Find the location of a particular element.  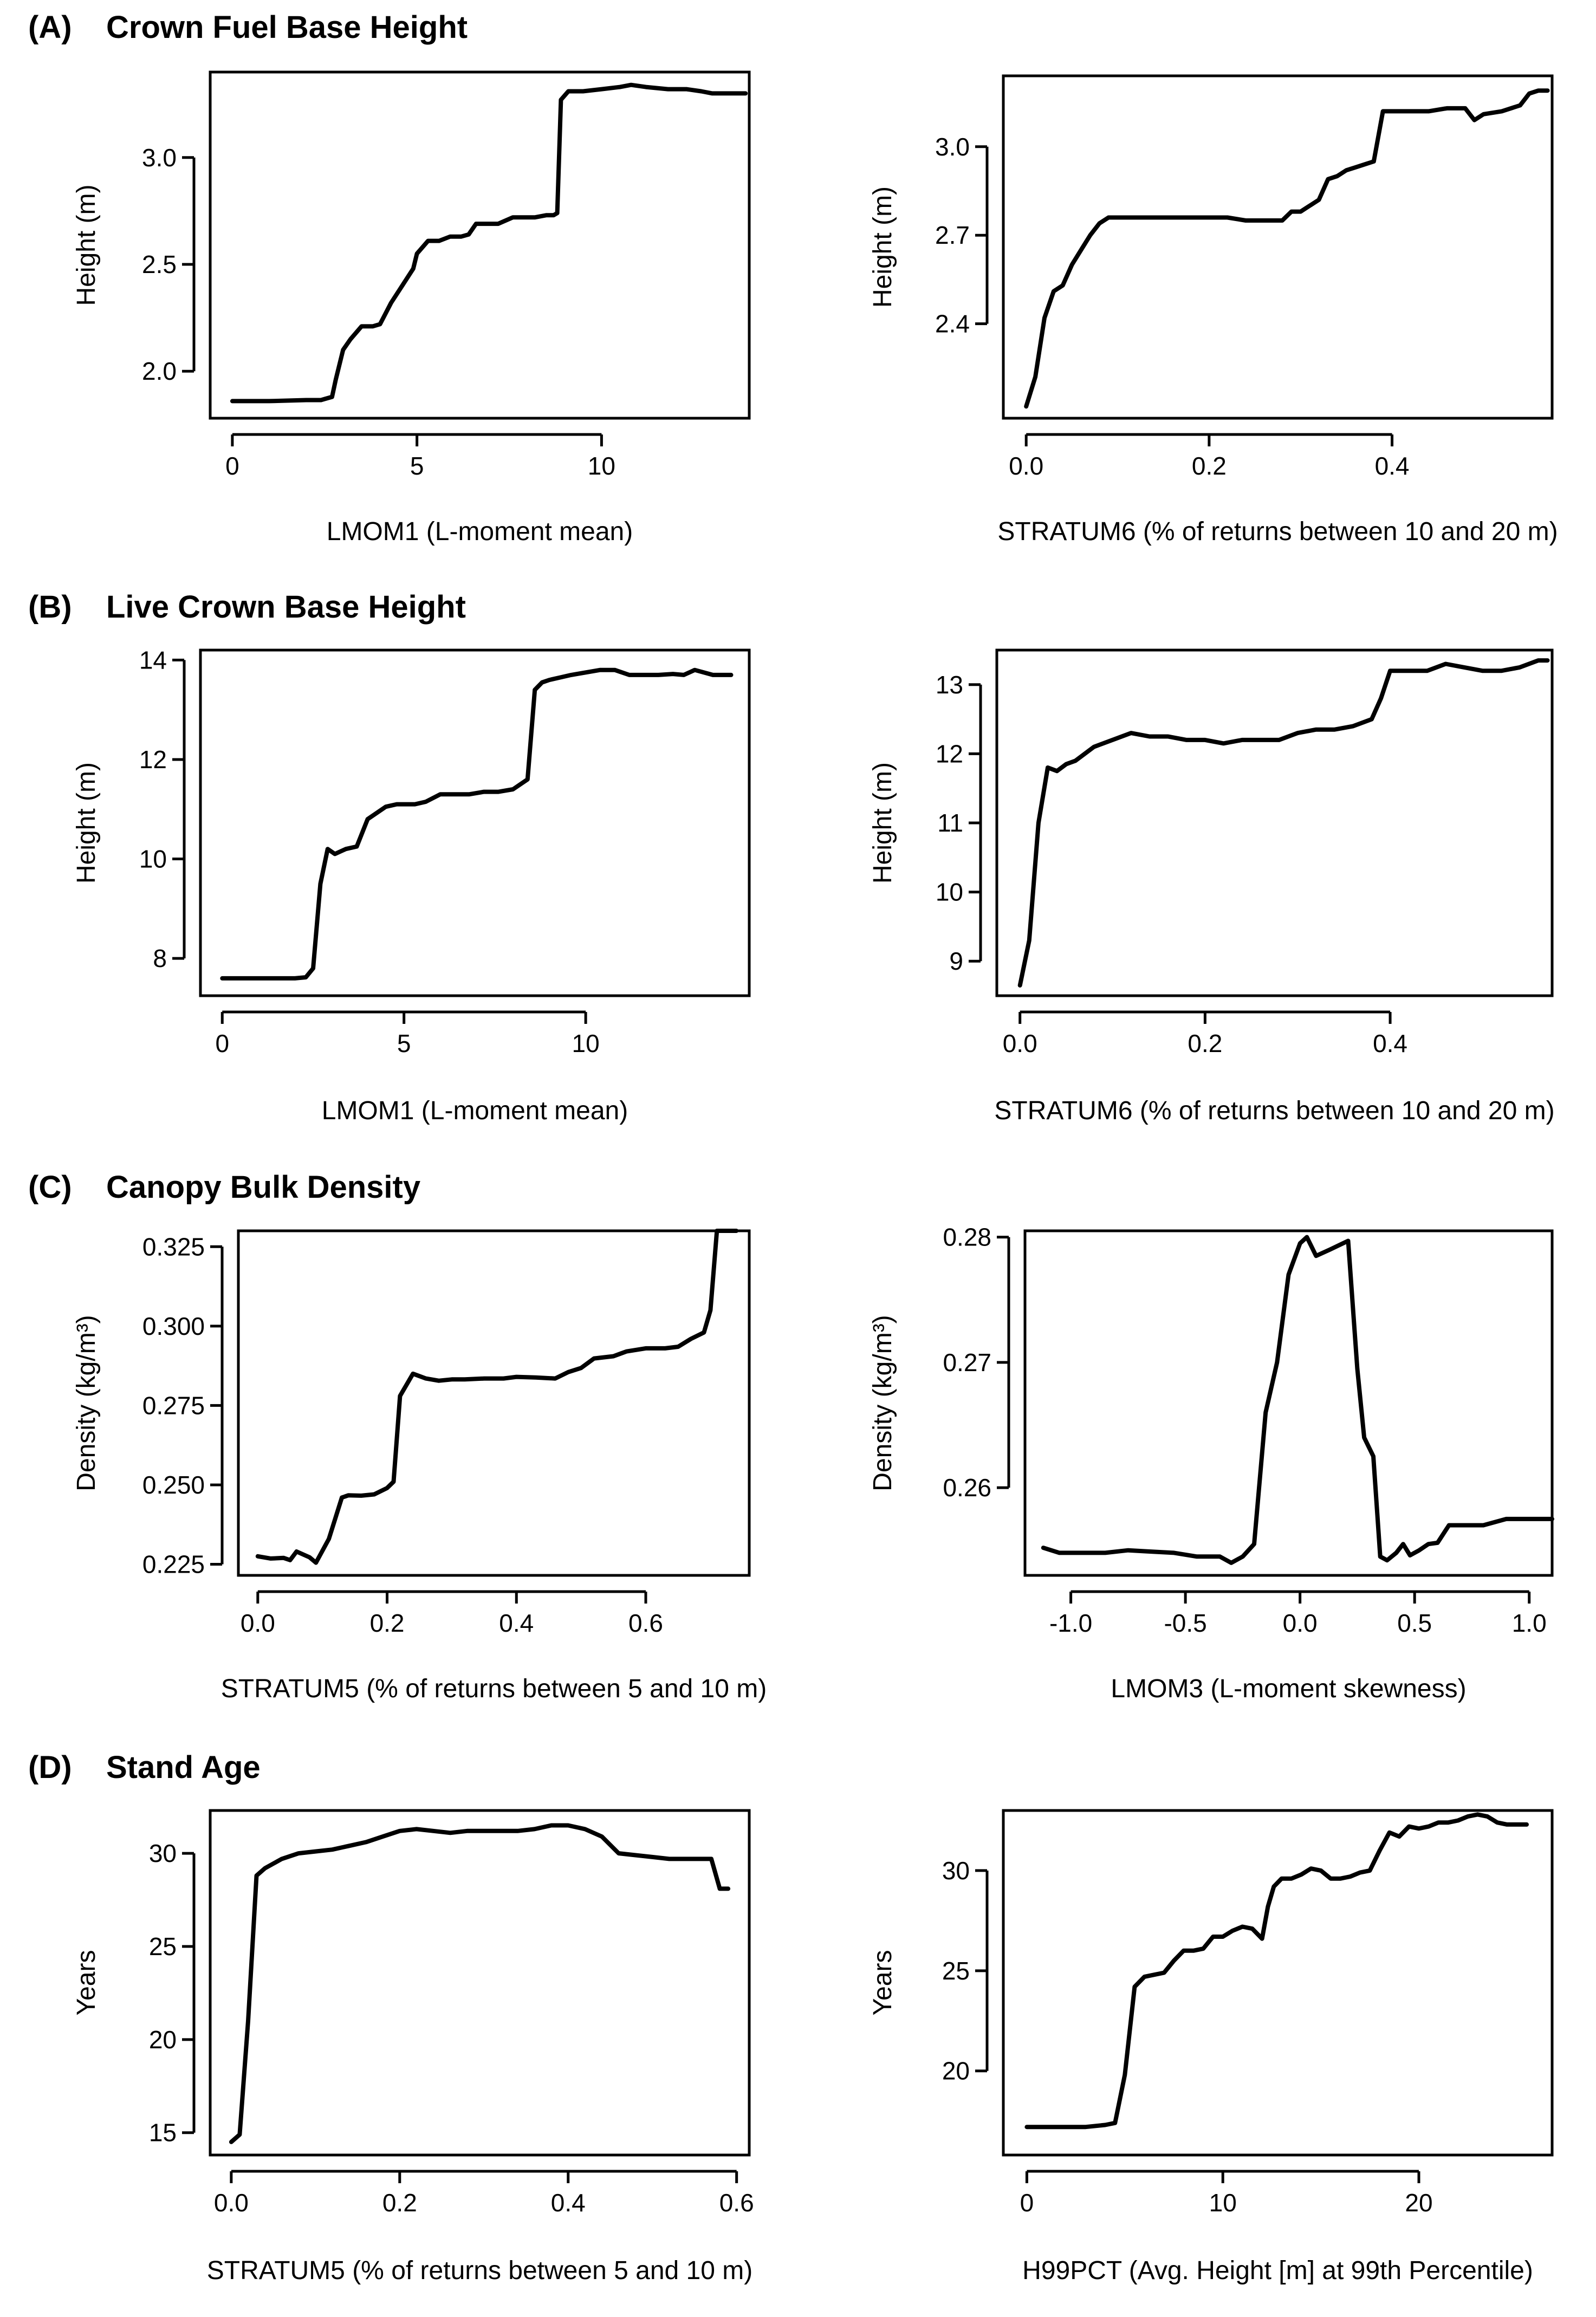

y-tick-label: 11 is located at coordinates (950, 823).